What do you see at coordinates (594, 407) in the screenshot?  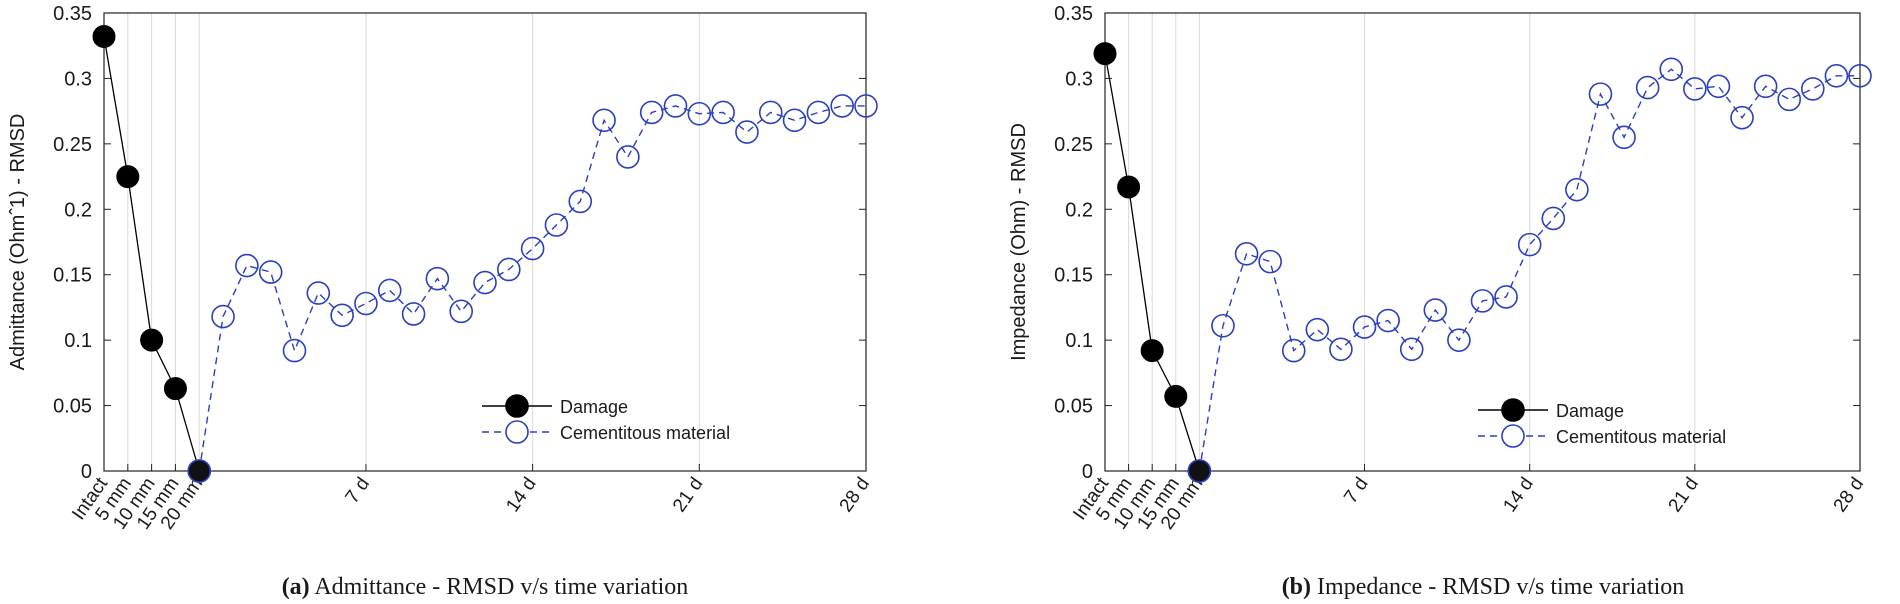 I see `legend-label: Damage` at bounding box center [594, 407].